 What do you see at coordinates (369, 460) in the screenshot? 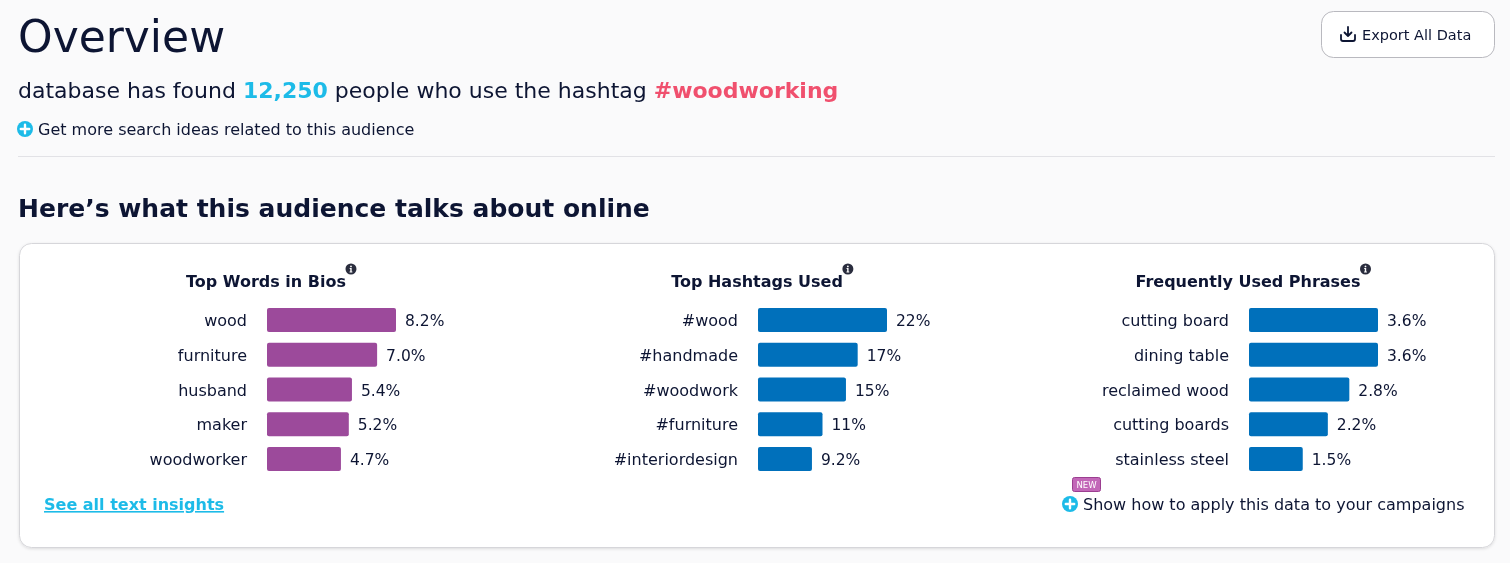
I see `data-label: 4.7%` at bounding box center [369, 460].